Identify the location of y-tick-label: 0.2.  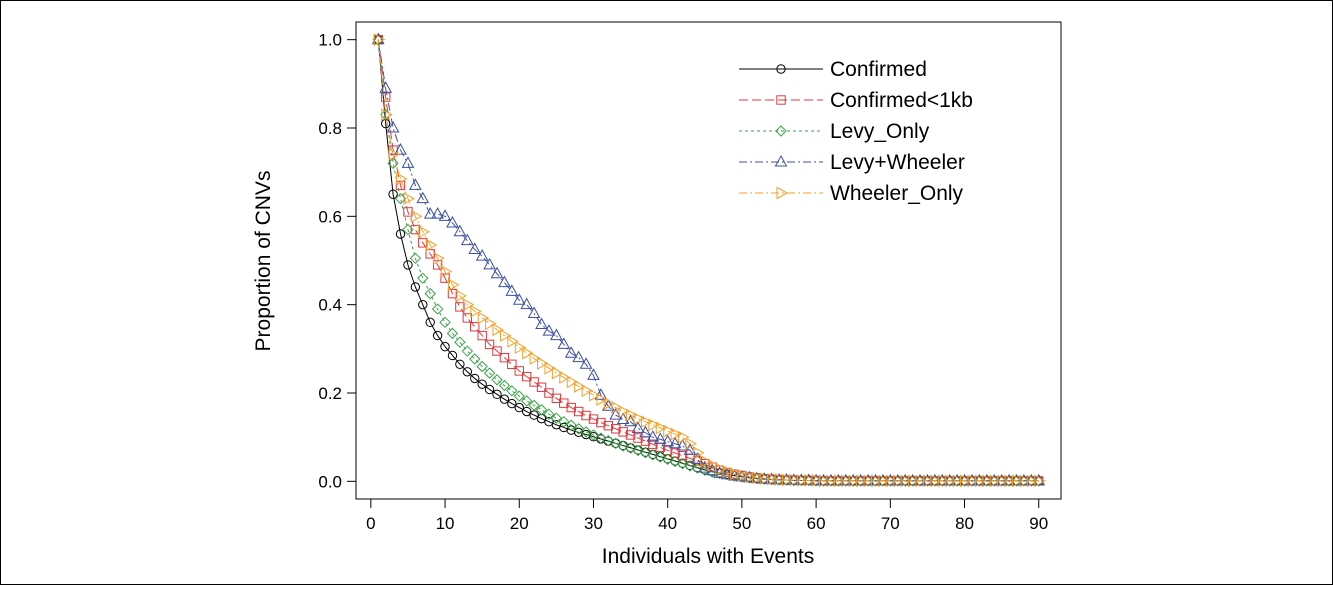
(330, 393).